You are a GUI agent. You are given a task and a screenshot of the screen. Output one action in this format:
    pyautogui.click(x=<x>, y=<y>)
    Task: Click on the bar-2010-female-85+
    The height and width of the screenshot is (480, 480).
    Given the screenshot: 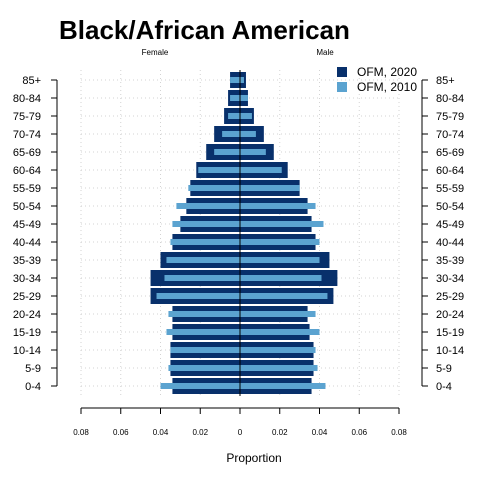 What is the action you would take?
    pyautogui.click(x=235, y=80)
    